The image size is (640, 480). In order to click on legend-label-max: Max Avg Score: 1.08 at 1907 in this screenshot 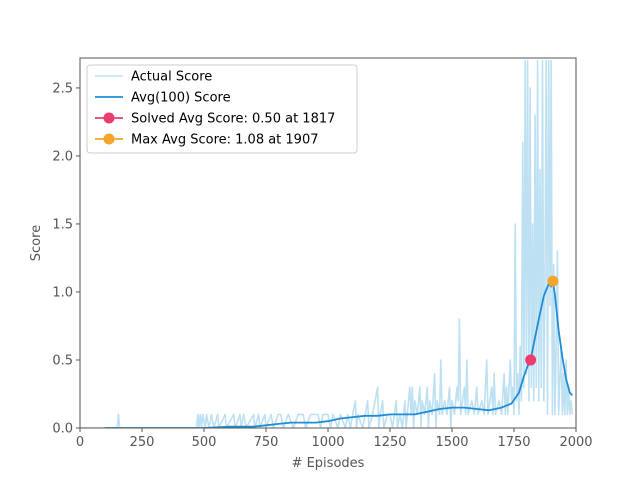, I will do `click(225, 140)`.